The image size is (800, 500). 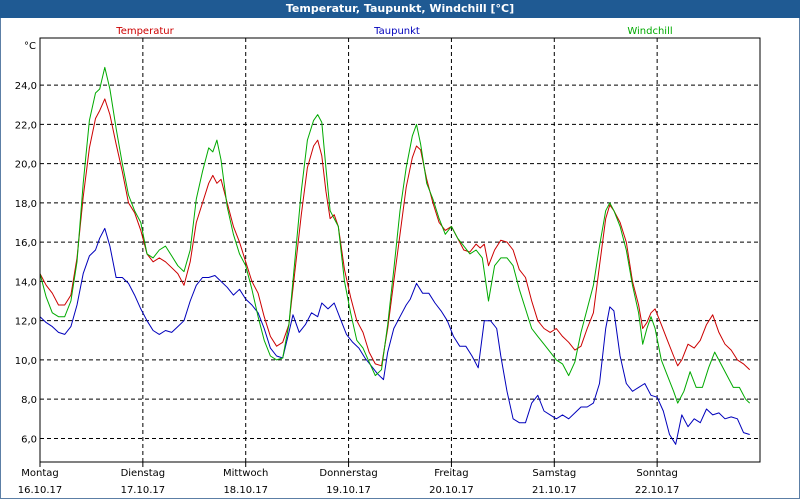 I want to click on x-tick-date: 19.10.17, so click(x=348, y=490).